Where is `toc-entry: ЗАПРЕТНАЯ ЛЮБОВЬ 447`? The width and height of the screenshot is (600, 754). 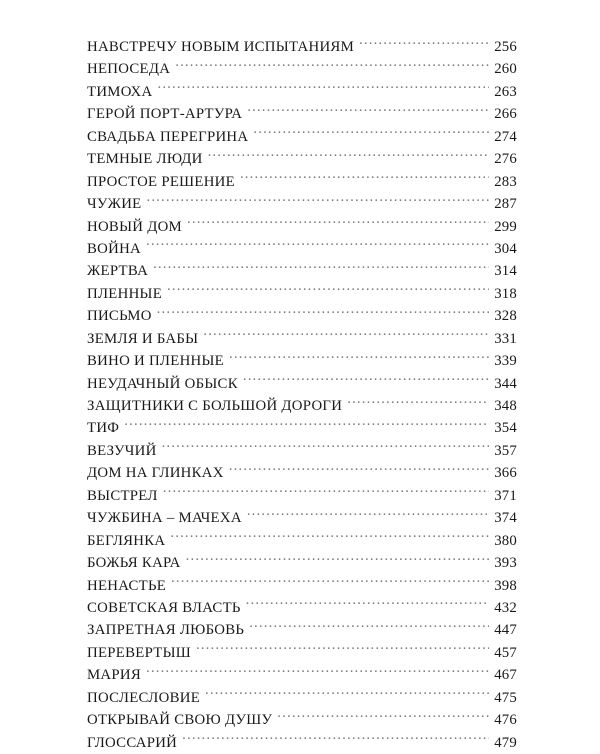 toc-entry: ЗАПРЕТНАЯ ЛЮБОВЬ 447 is located at coordinates (302, 630).